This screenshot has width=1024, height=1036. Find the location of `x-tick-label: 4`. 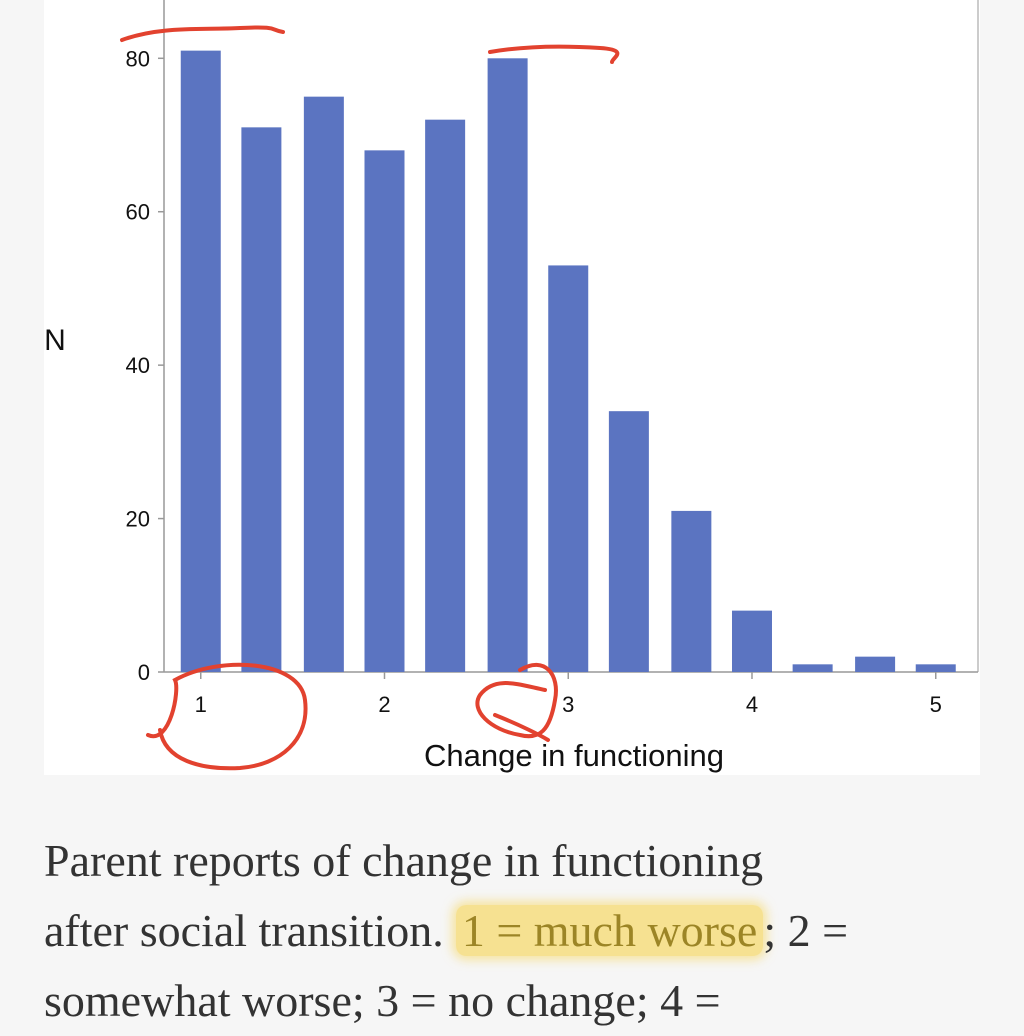

x-tick-label: 4 is located at coordinates (752, 704).